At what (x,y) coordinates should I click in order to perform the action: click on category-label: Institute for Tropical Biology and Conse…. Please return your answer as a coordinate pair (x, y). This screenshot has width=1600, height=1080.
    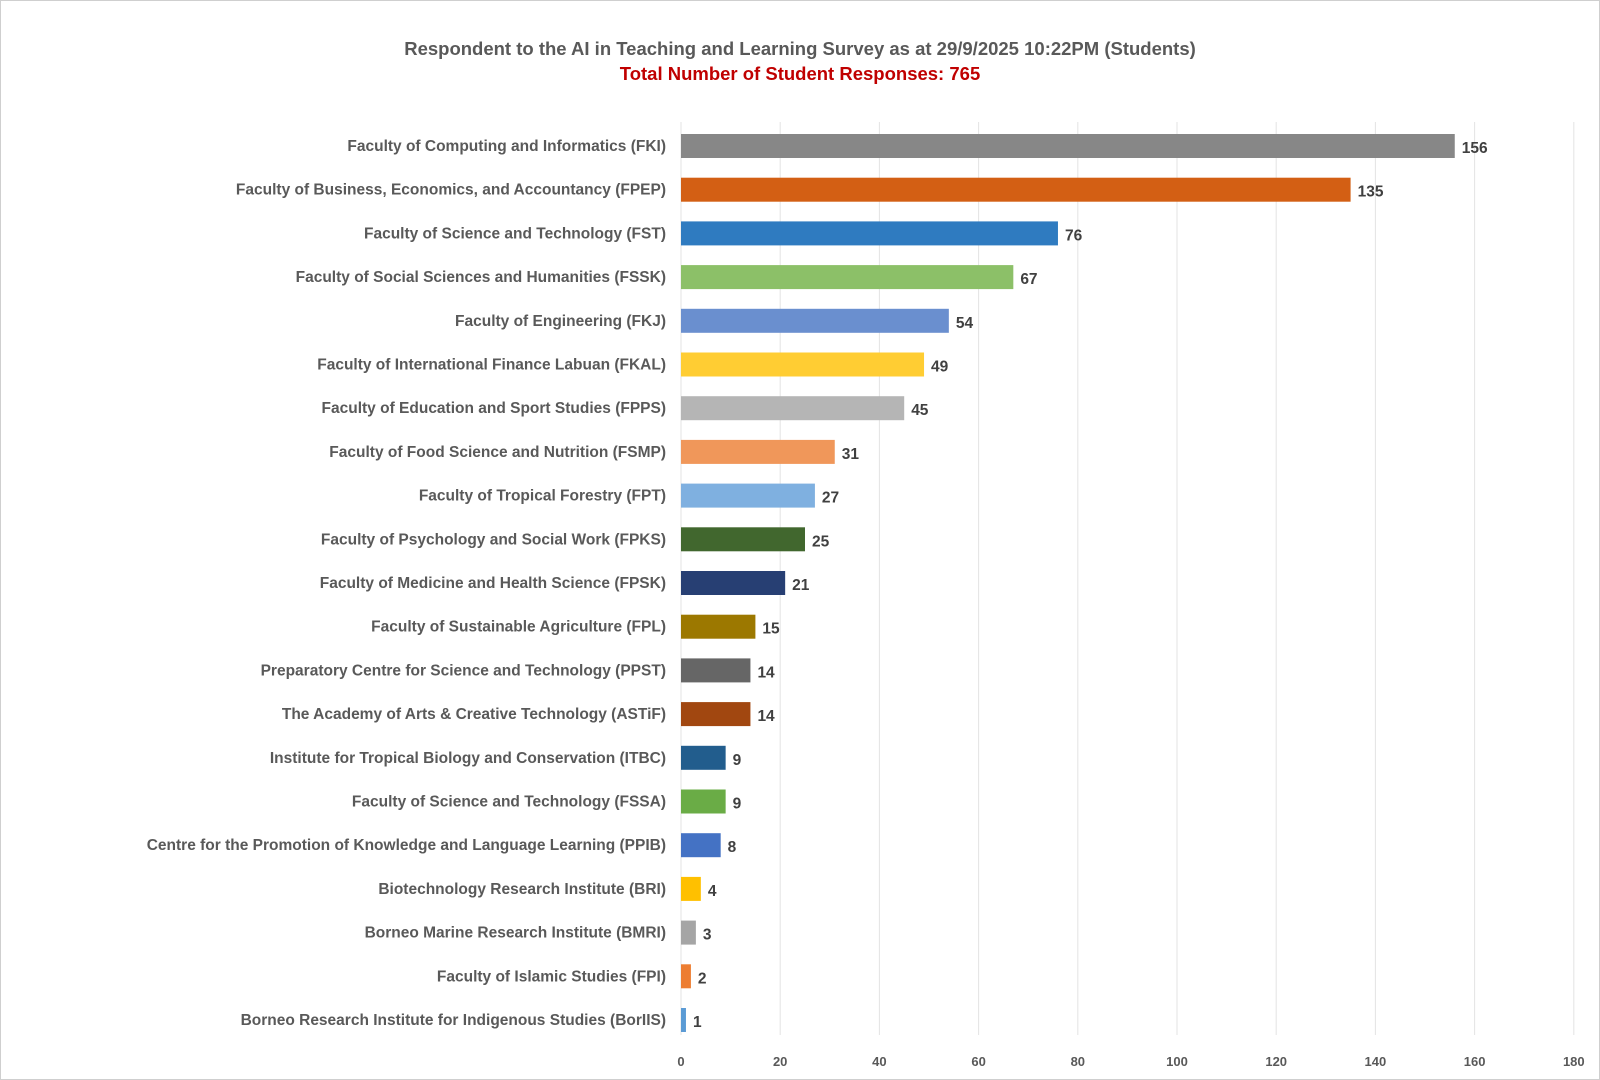
    Looking at the image, I should click on (468, 758).